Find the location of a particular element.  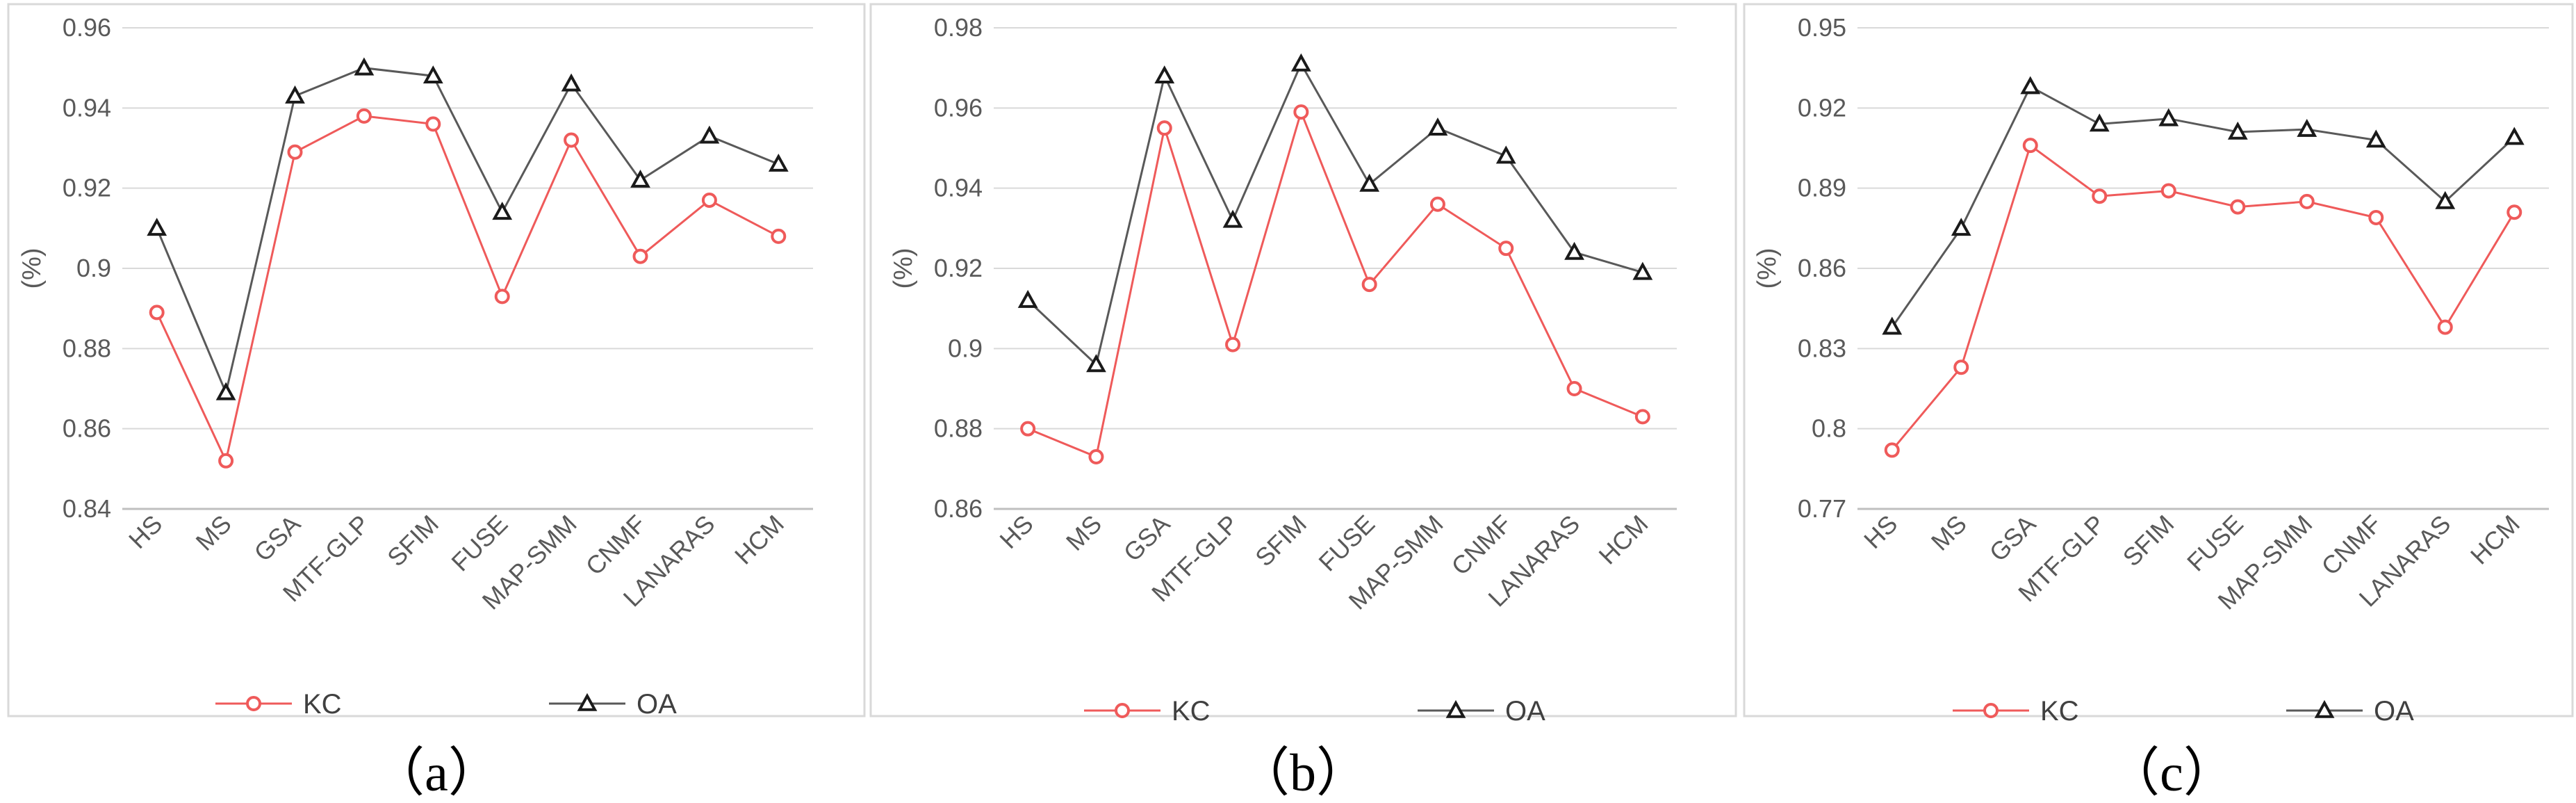

panel-caption: （b） is located at coordinates (1303, 773).